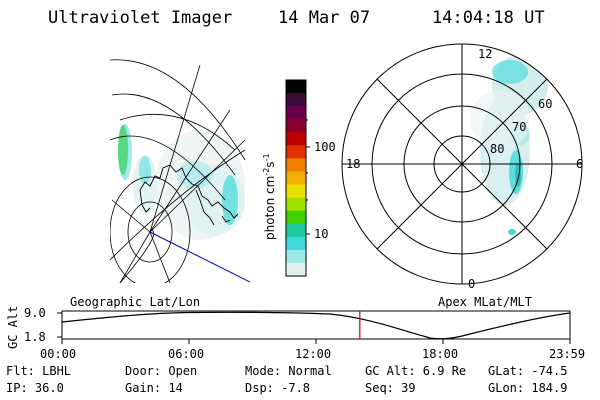  Describe the element at coordinates (135, 302) in the screenshot. I see `timeline-left-title: Geographic Lat/Lon` at that location.